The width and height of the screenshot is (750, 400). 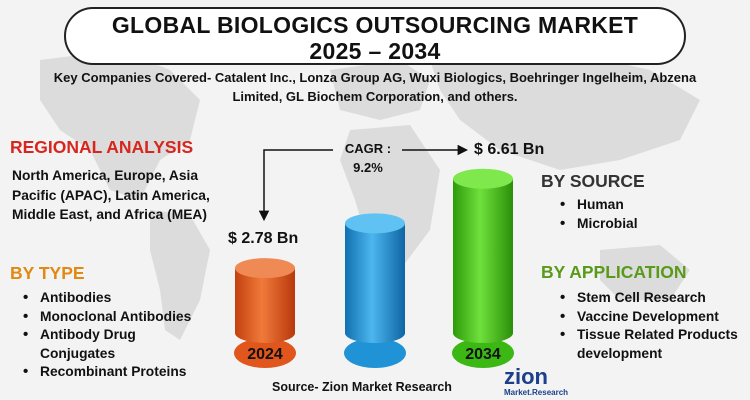 I want to click on by-type-heading: BY TYPE, so click(x=47, y=273).